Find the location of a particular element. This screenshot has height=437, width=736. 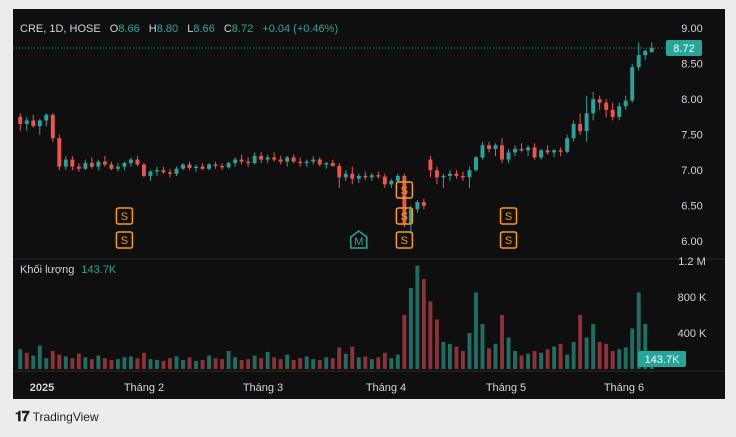

price-tick-label: 9.00 is located at coordinates (691, 29).